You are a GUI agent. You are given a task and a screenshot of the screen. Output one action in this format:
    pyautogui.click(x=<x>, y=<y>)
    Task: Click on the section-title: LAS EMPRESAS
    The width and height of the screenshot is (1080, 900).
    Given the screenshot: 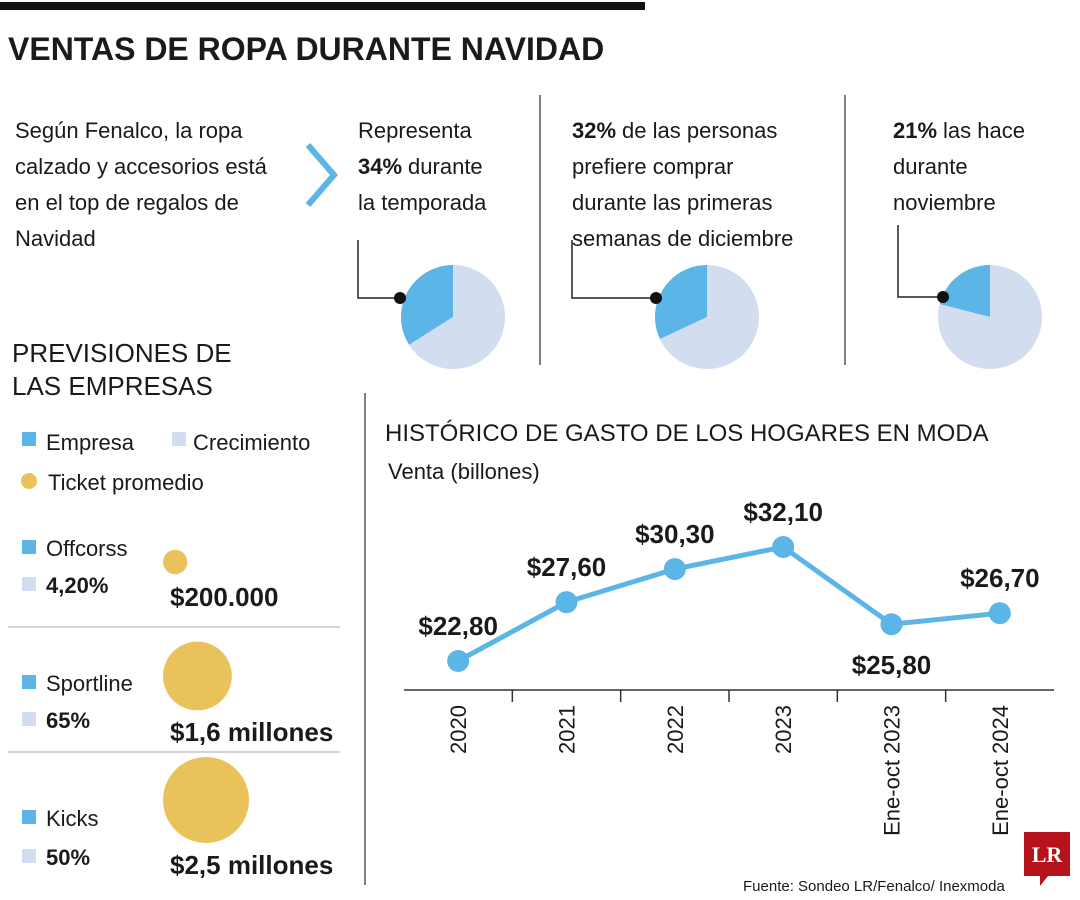 What is the action you would take?
    pyautogui.click(x=112, y=386)
    